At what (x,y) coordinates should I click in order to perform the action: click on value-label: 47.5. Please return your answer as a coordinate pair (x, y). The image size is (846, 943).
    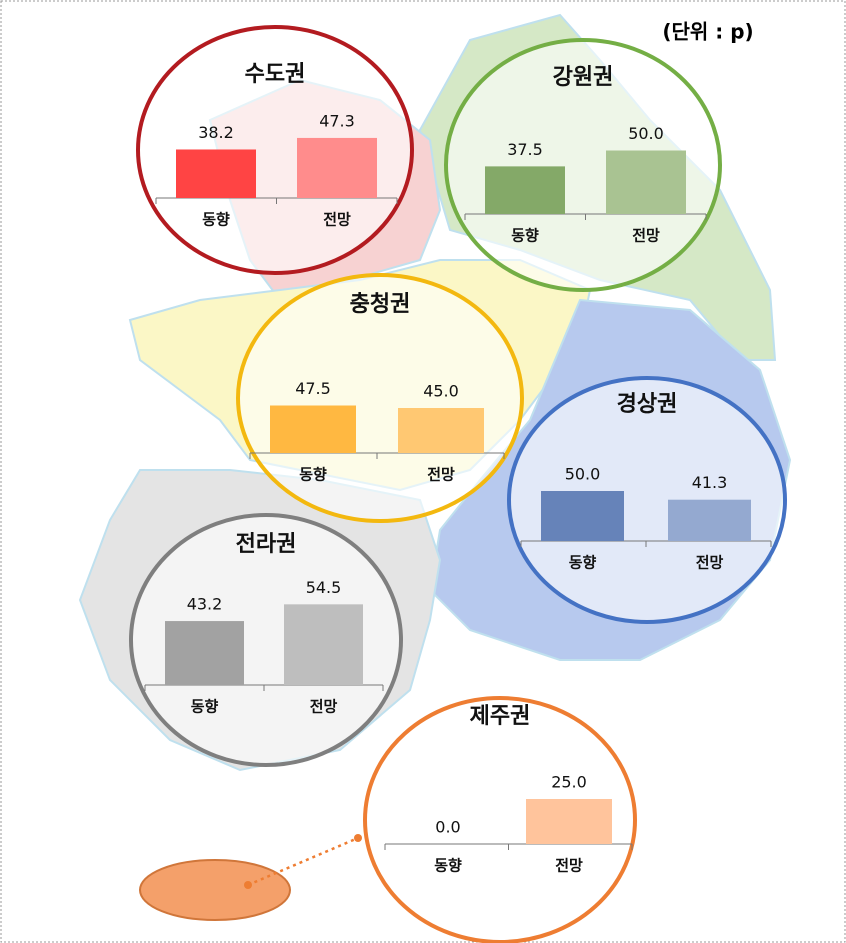
    Looking at the image, I should click on (313, 388).